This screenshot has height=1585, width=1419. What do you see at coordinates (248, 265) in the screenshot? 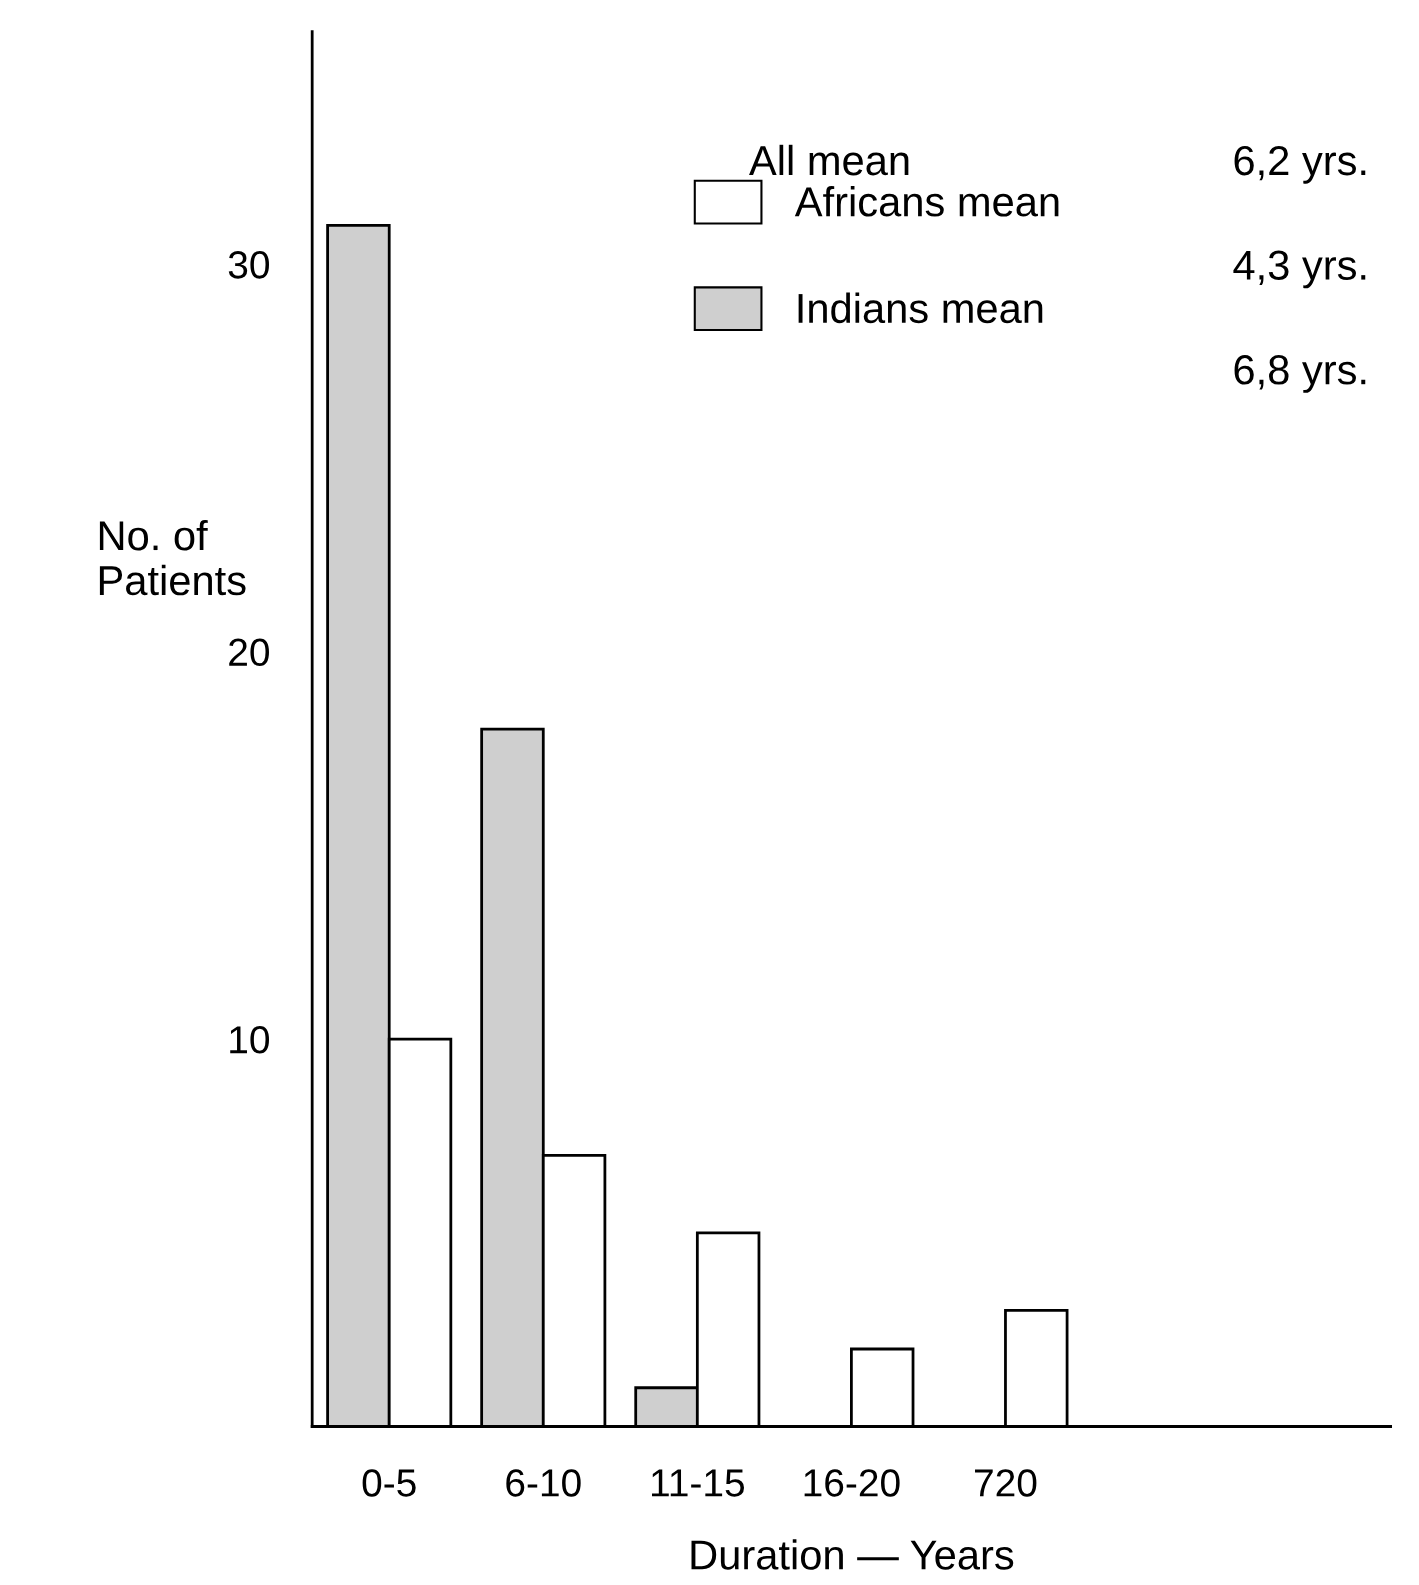
I see `y-tick-label: 30` at bounding box center [248, 265].